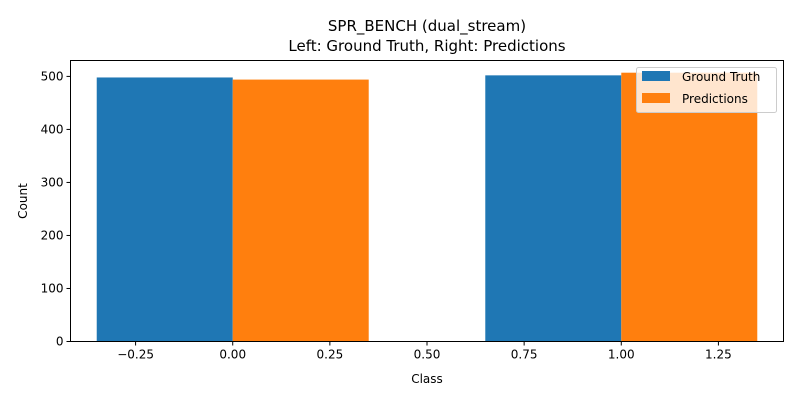 The width and height of the screenshot is (800, 400). I want to click on y-tick-label: 400, so click(52, 129).